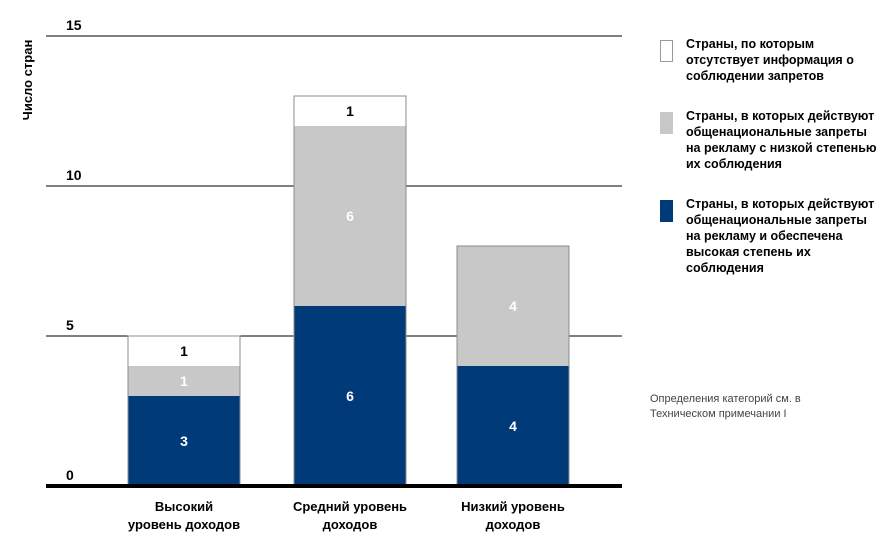 This screenshot has width=895, height=539. I want to click on data-label: 3, so click(184, 441).